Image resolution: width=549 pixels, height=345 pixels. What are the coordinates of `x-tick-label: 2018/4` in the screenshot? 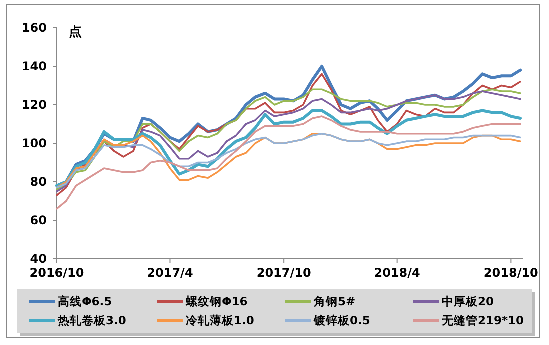 It's located at (397, 273).